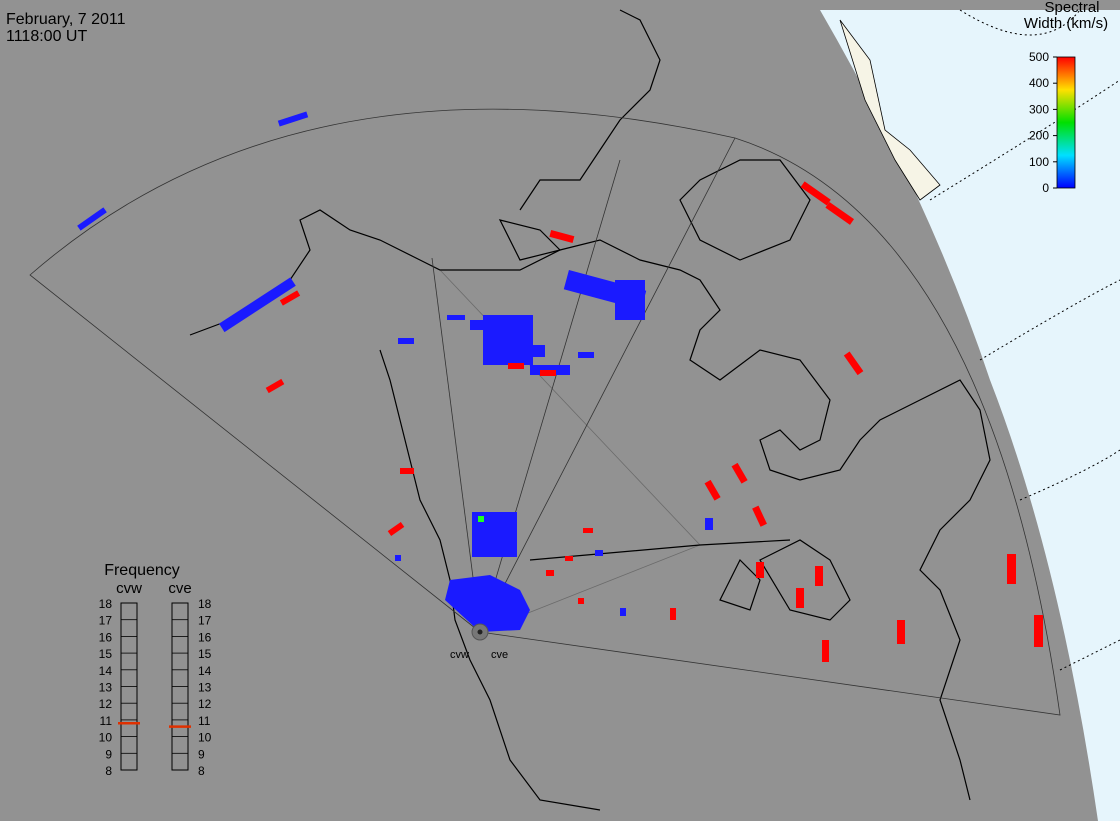 The width and height of the screenshot is (1120, 826). Describe the element at coordinates (179, 588) in the screenshot. I see `radar-name: cve` at that location.